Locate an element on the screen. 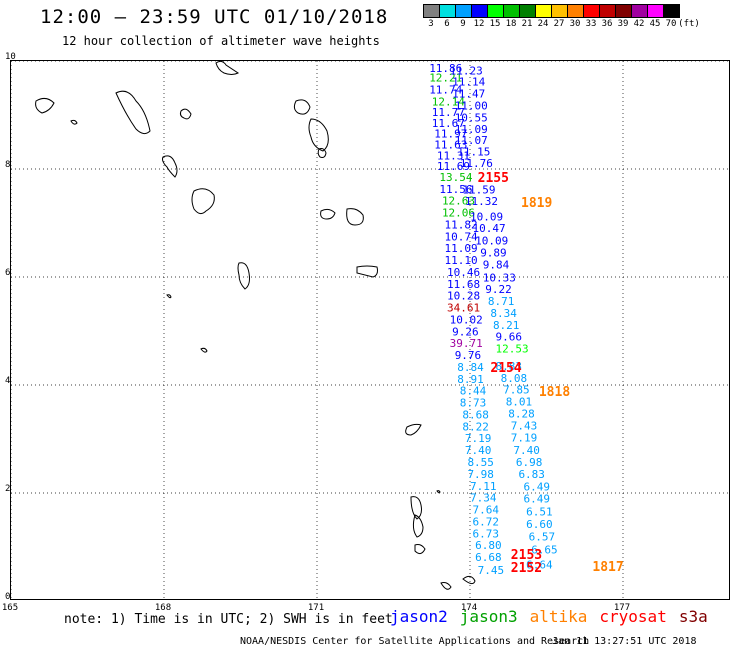  legend-unit: (ft) is located at coordinates (689, 24).